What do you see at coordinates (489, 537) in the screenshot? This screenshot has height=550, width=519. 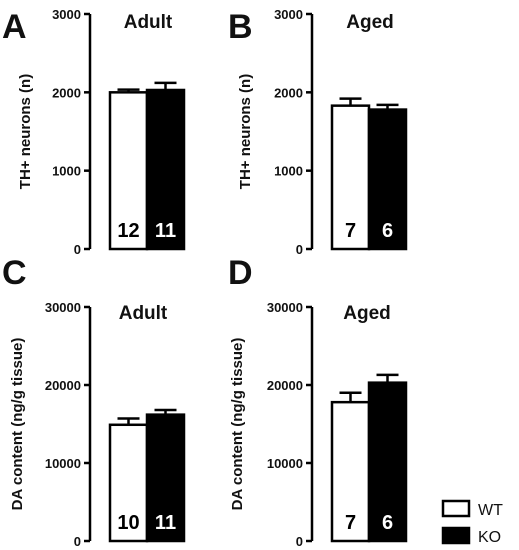 I see `legend-label-ko: KO` at bounding box center [489, 537].